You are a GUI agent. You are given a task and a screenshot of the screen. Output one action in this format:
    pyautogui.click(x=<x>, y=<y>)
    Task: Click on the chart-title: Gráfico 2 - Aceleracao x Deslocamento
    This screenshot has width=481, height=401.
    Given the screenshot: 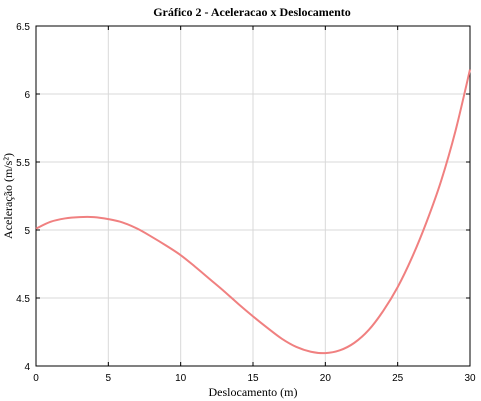 What is the action you would take?
    pyautogui.click(x=252, y=12)
    